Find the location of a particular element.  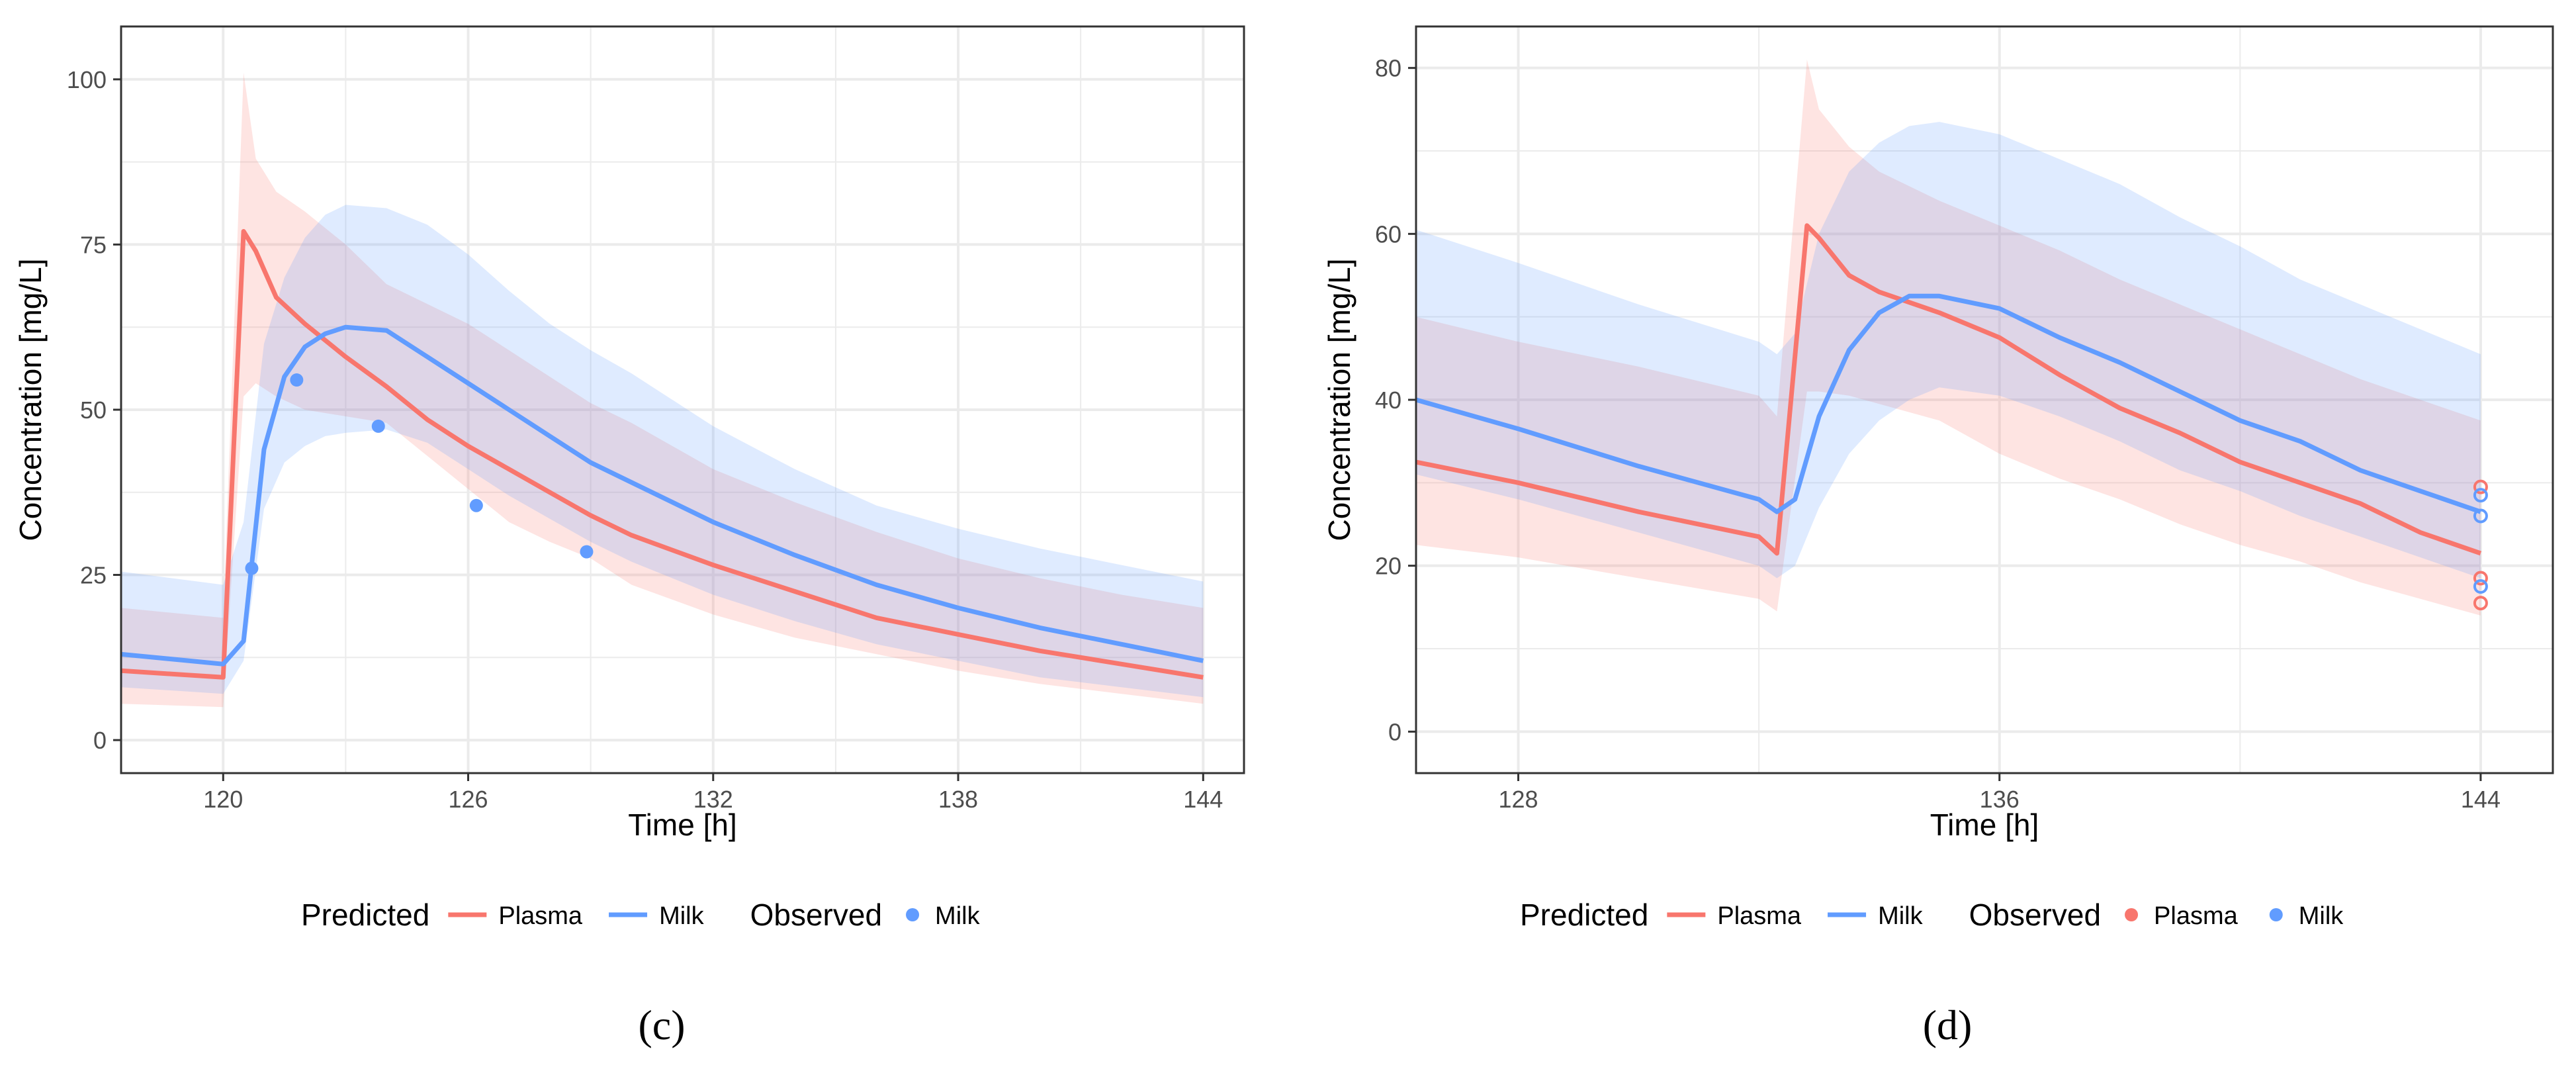

y-tick-label: 80 is located at coordinates (1388, 68).